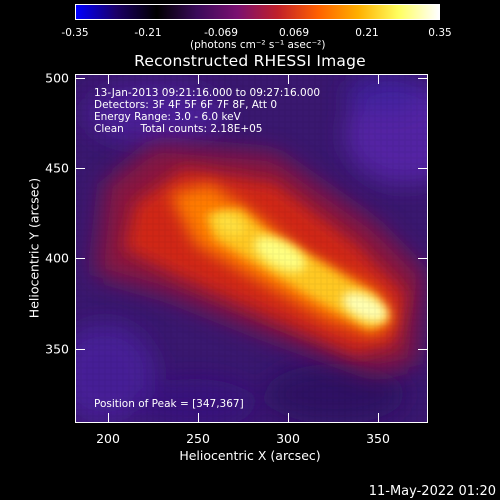  Describe the element at coordinates (367, 33) in the screenshot. I see `colorbar-tick-label: 0.21` at that location.